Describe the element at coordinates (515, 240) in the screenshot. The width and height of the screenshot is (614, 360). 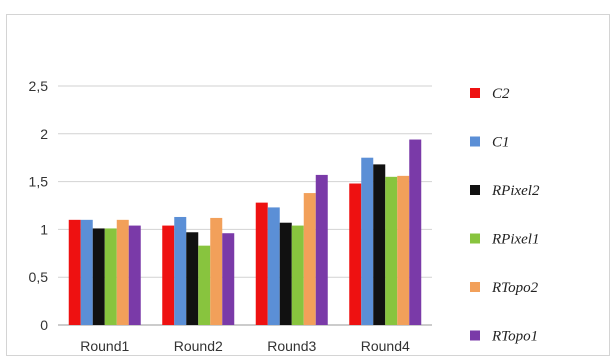
I see `legend-label: RPixel1` at that location.